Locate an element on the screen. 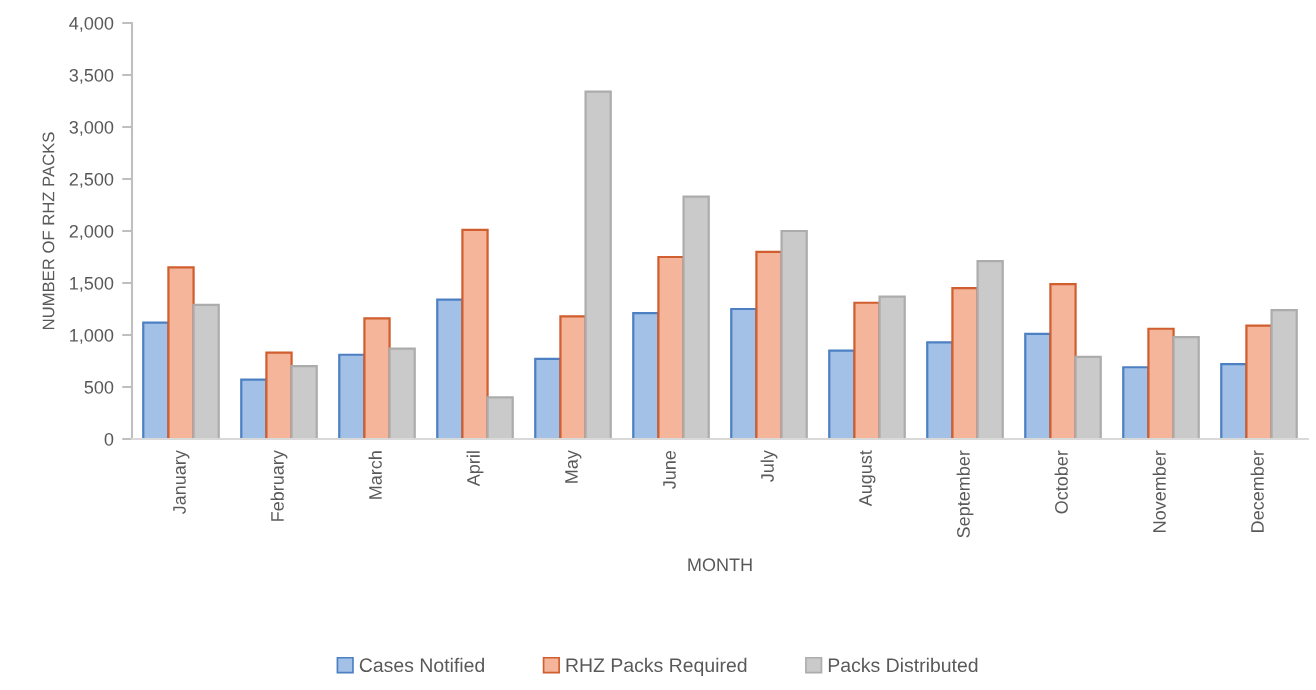 The height and width of the screenshot is (690, 1316). legend-label: Cases Notified is located at coordinates (421, 665).